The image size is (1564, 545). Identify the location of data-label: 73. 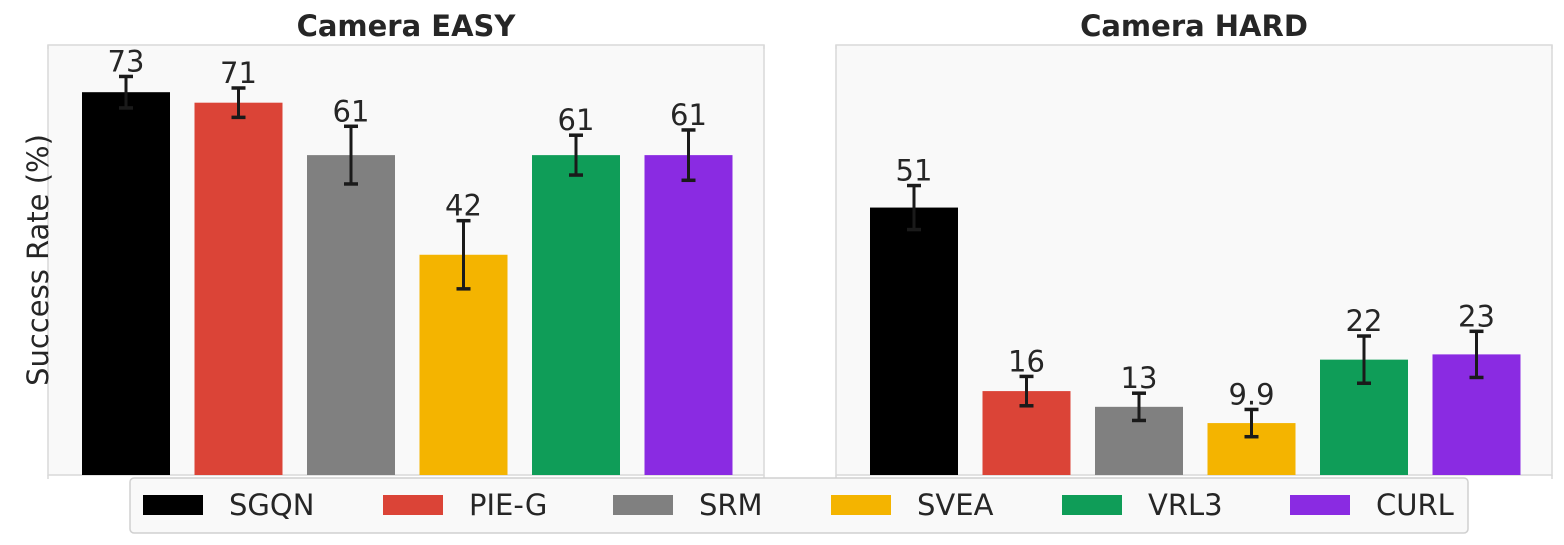
(126, 61).